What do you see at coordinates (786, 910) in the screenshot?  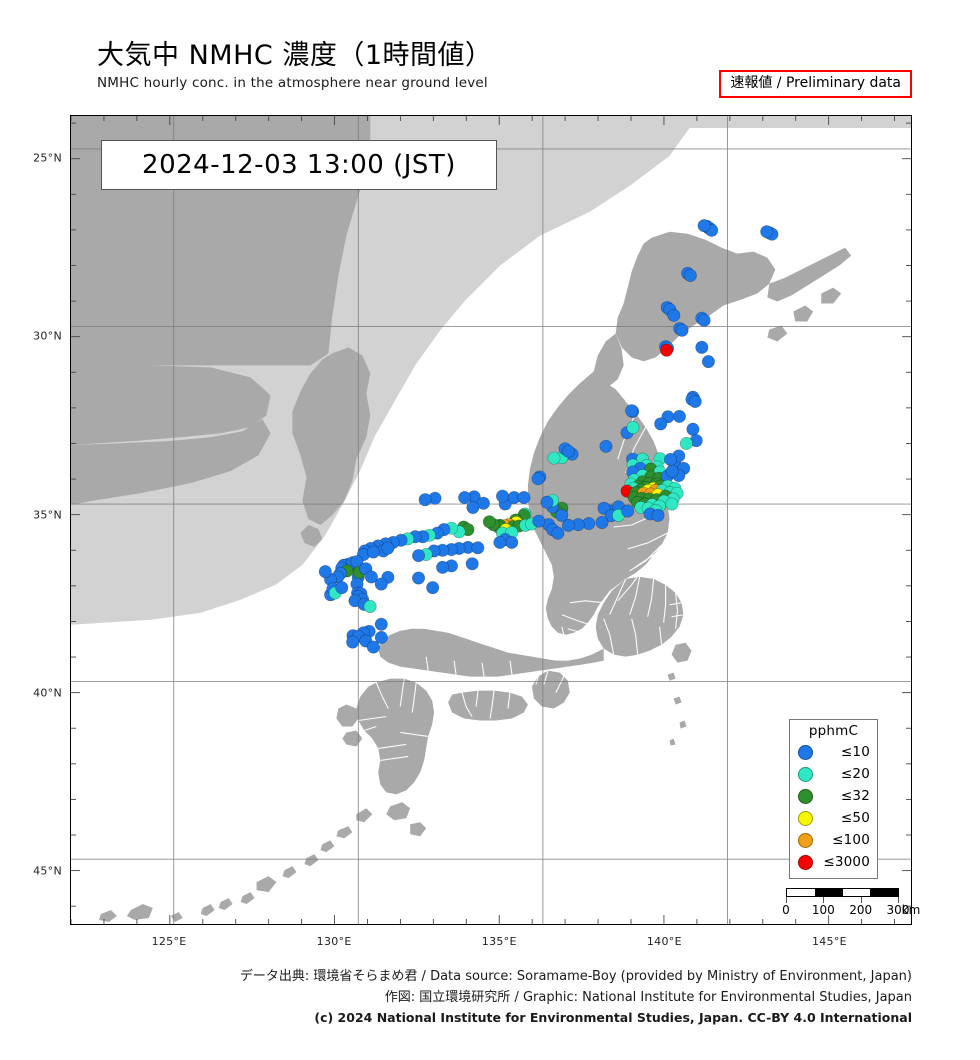 I see `scale-tick-label: 0` at bounding box center [786, 910].